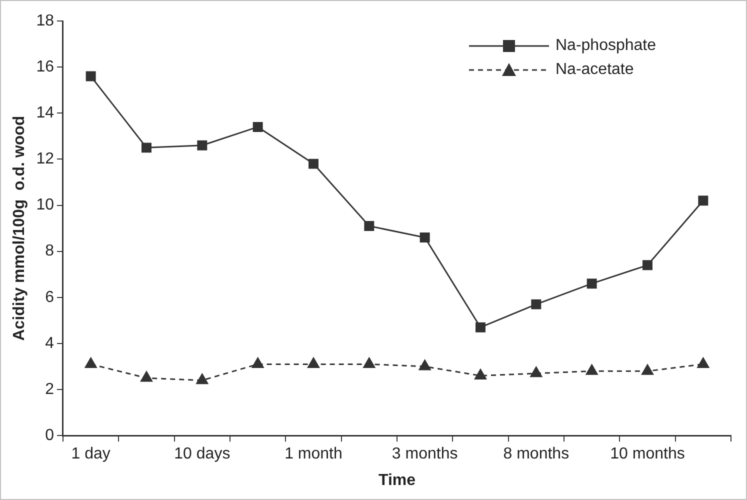 The height and width of the screenshot is (500, 747). Describe the element at coordinates (425, 454) in the screenshot. I see `x-tick-label: 3 months` at that location.